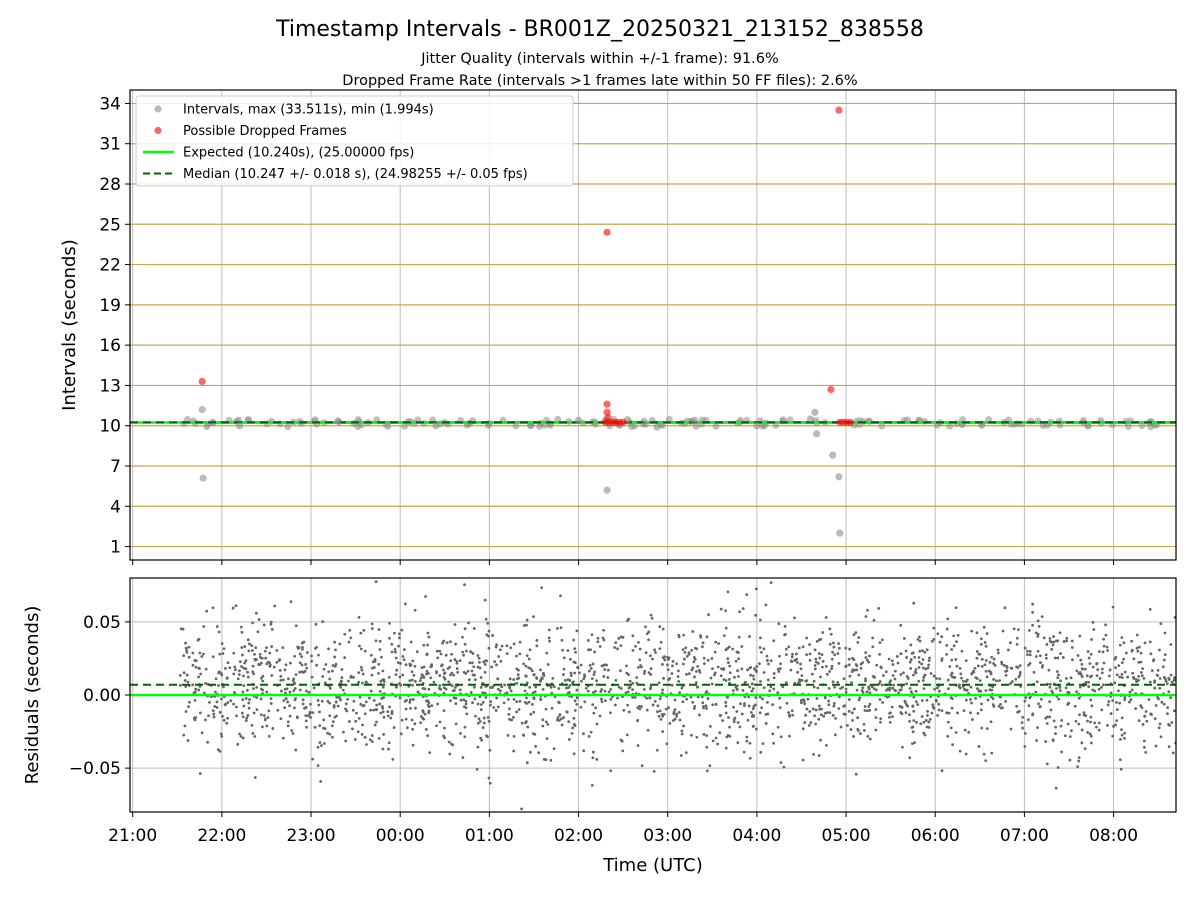  What do you see at coordinates (652, 865) in the screenshot?
I see `x-axis-label: Time (UTC)` at bounding box center [652, 865].